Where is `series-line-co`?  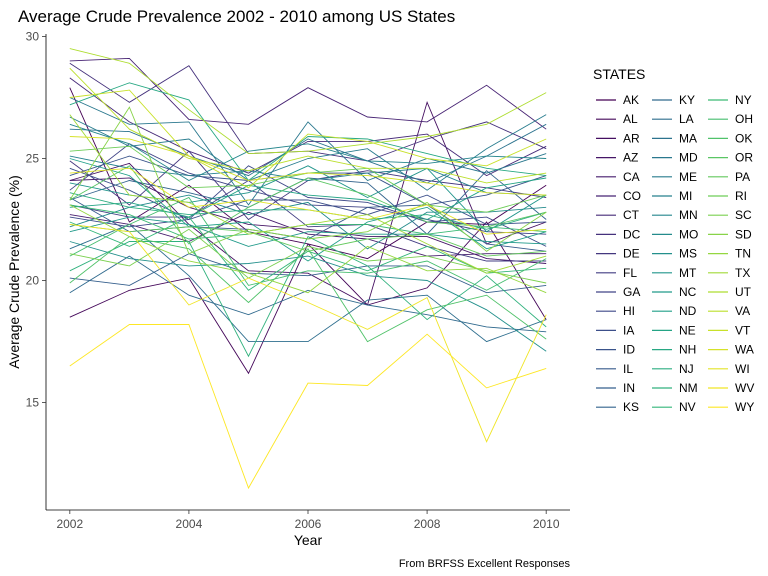 series-line-co is located at coordinates (308, 93).